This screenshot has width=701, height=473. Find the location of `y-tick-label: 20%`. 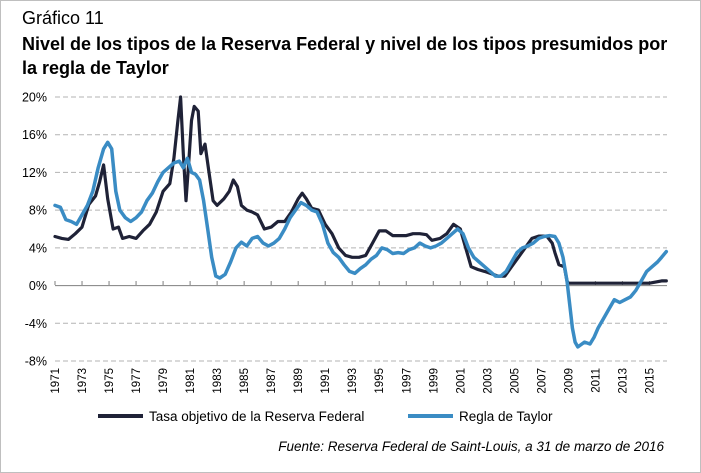

y-tick-label: 20% is located at coordinates (34, 98).